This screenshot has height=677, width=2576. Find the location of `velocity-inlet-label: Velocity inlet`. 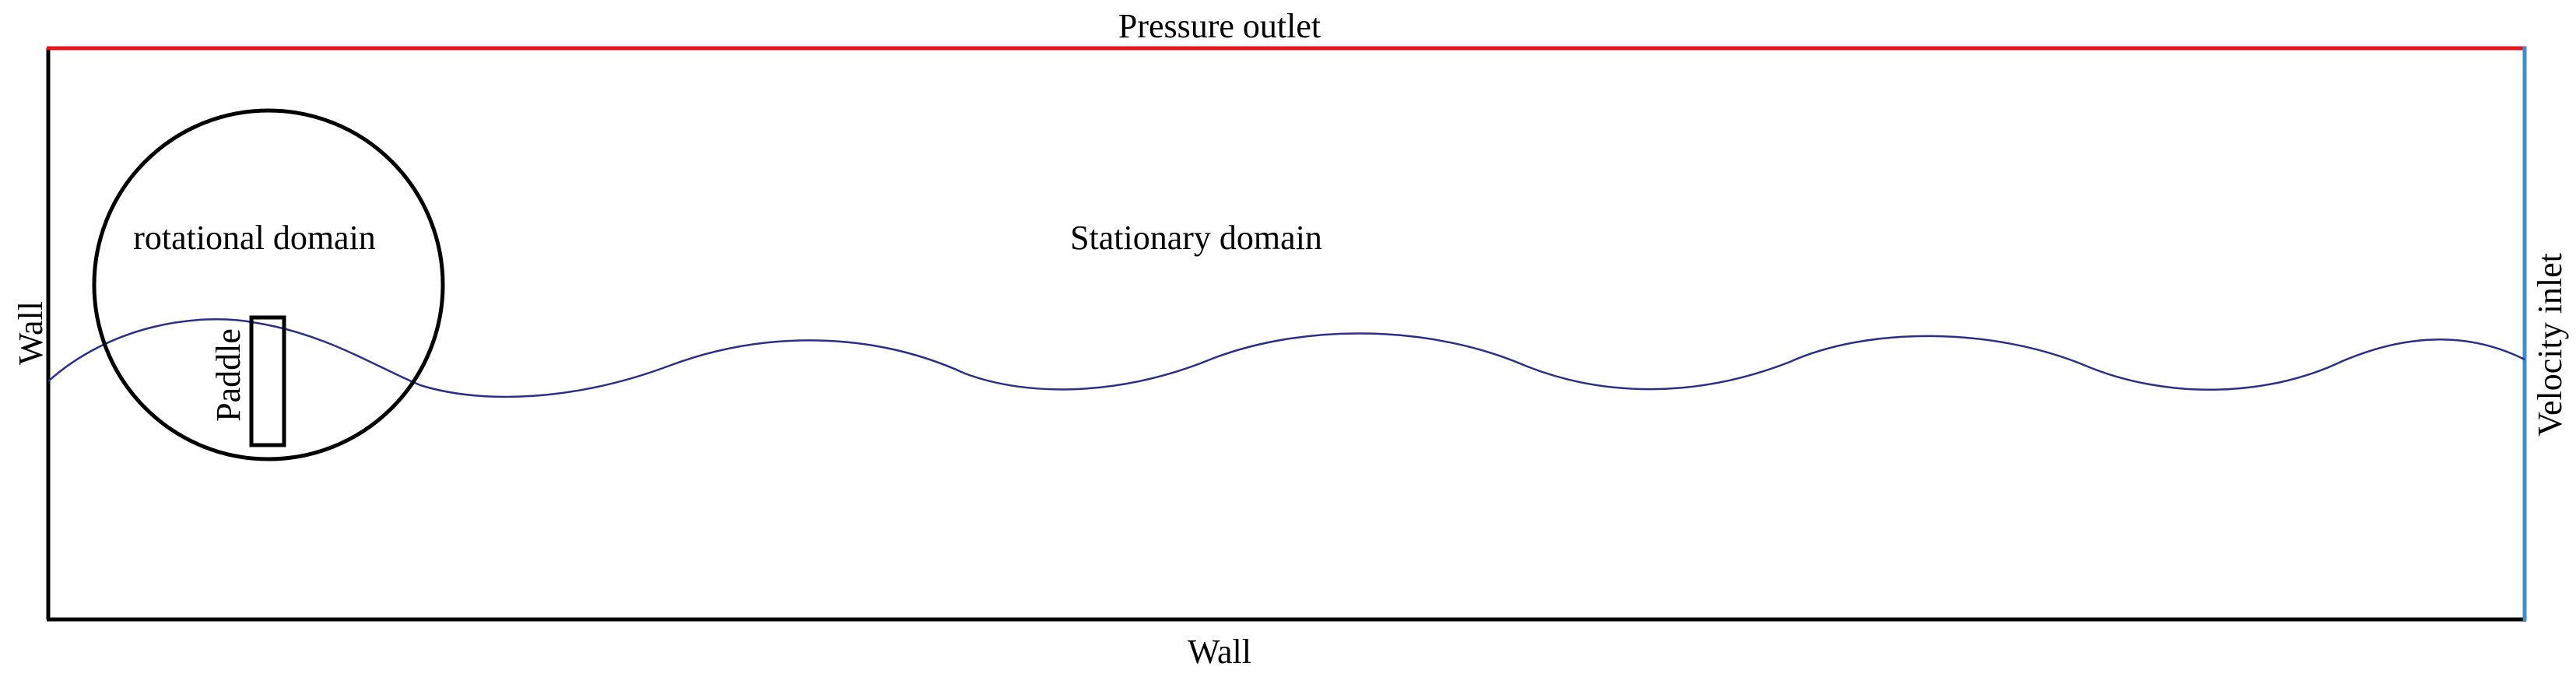

velocity-inlet-label: Velocity inlet is located at coordinates (2550, 345).